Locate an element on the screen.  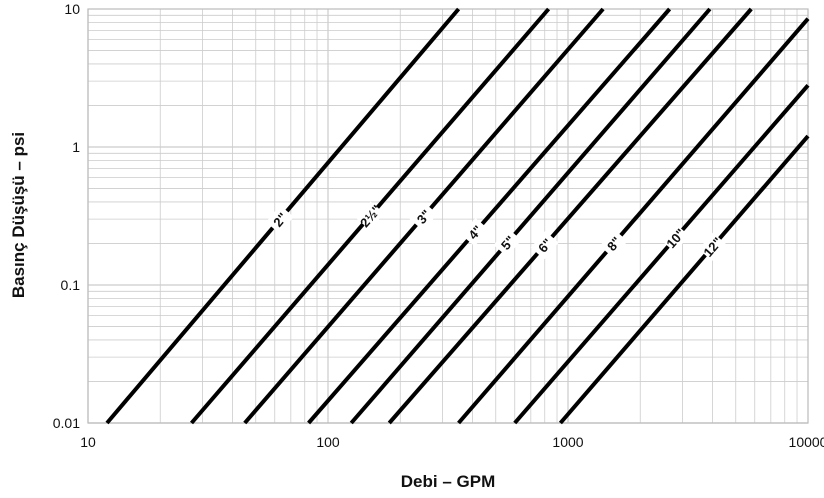
y-tick-label: 0.01 is located at coordinates (66, 423).